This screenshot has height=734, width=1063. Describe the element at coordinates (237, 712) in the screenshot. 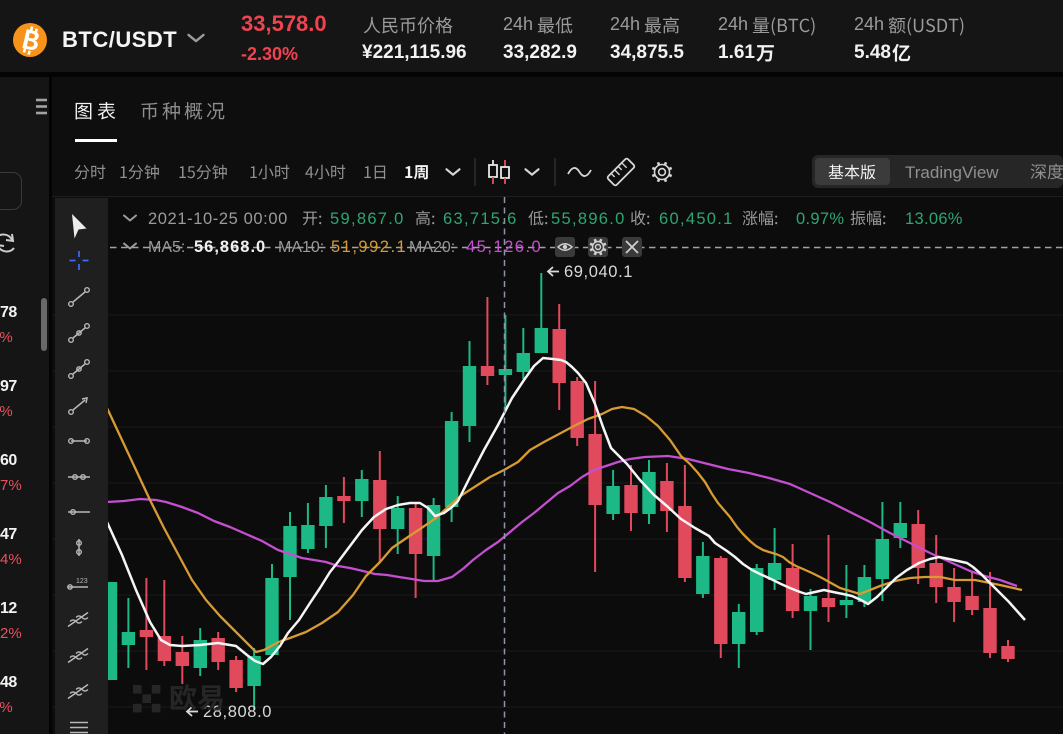

I see `svg-text: 28,808.0` at that location.